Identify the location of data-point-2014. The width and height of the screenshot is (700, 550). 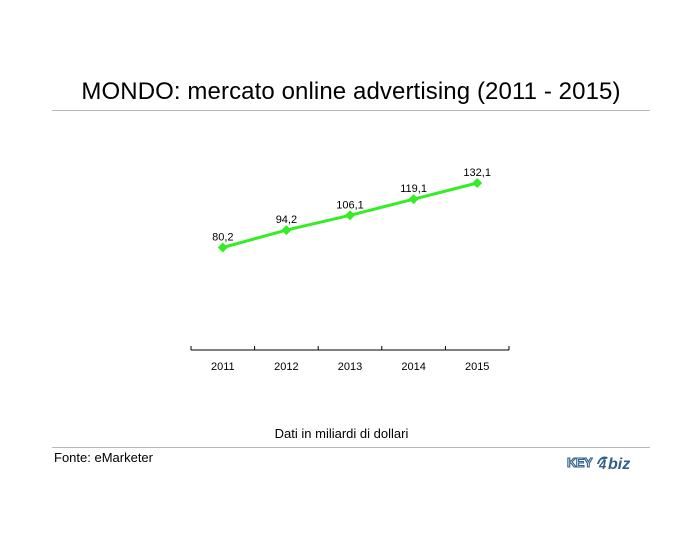
(413, 199).